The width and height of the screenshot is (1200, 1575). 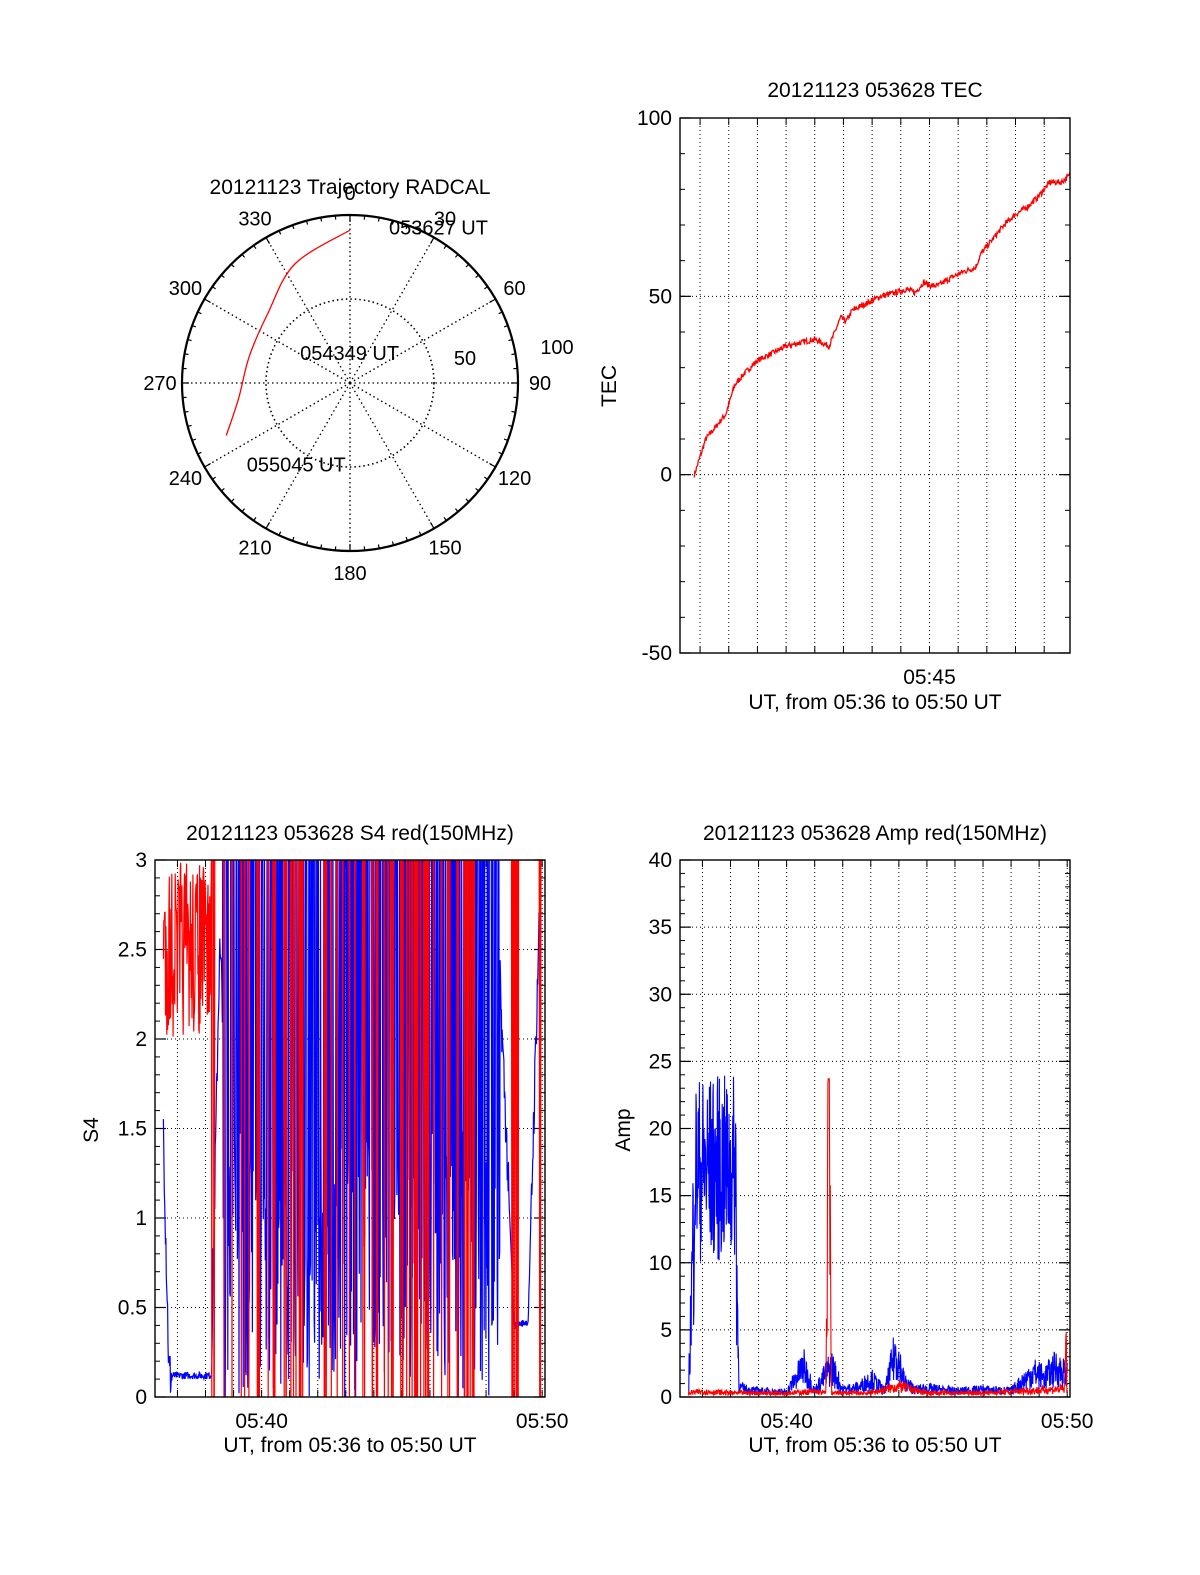 What do you see at coordinates (296, 466) in the screenshot?
I see `trajectory-time-label: 055045 UT` at bounding box center [296, 466].